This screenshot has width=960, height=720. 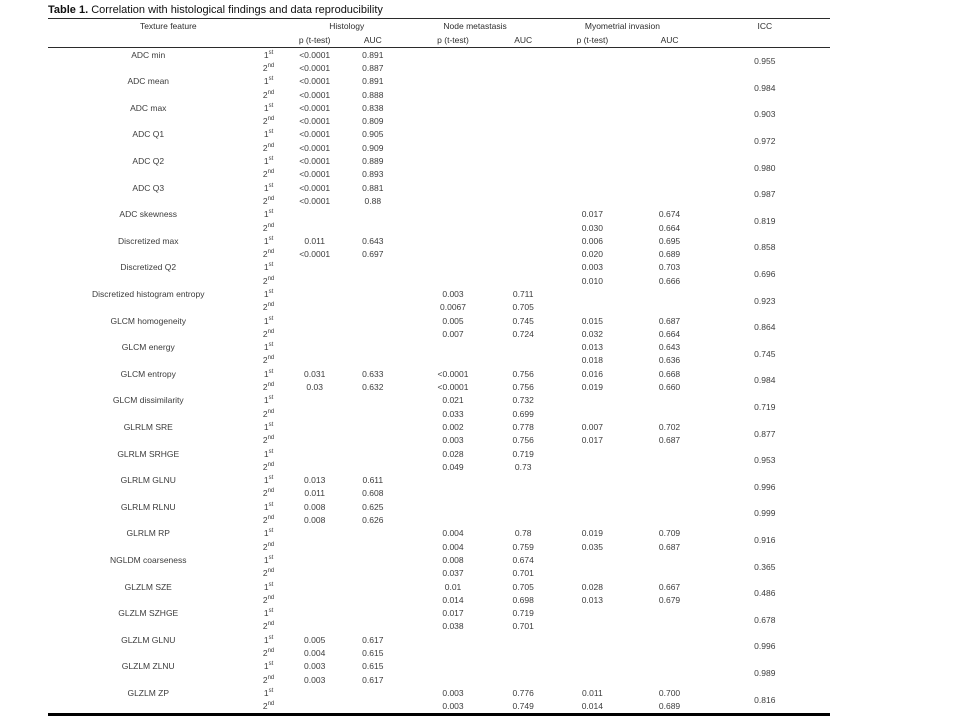 What do you see at coordinates (765, 40) in the screenshot?
I see `sub-header-icc-empty` at bounding box center [765, 40].